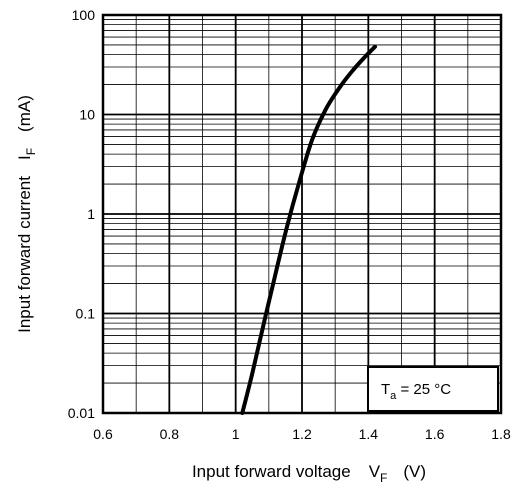 The height and width of the screenshot is (491, 517). Describe the element at coordinates (86, 314) in the screenshot. I see `y-tick-label: 0.1` at that location.